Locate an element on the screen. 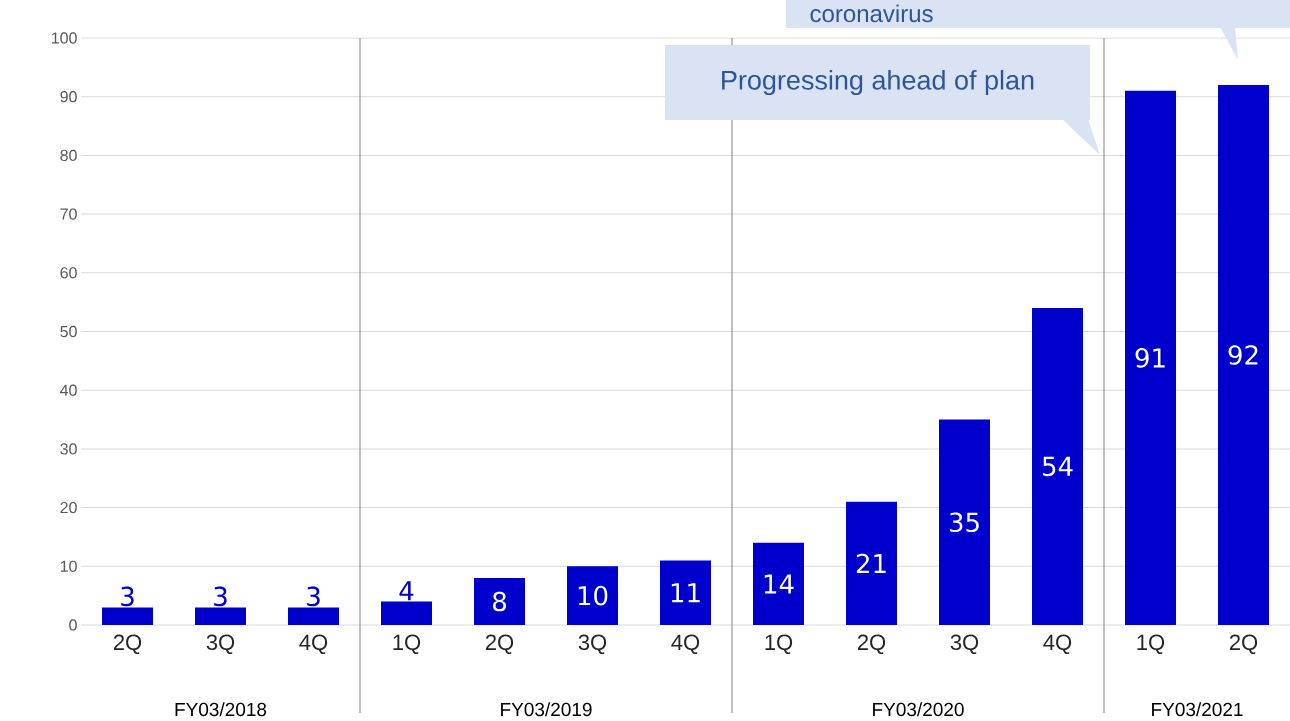 The width and height of the screenshot is (1290, 721). data-label: 4 is located at coordinates (406, 591).